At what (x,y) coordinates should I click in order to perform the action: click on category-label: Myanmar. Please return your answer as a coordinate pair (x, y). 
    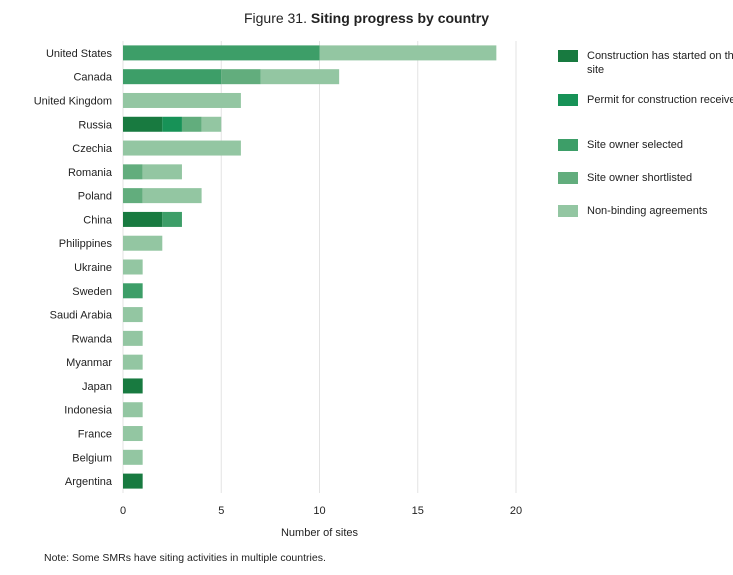
    Looking at the image, I should click on (89, 363).